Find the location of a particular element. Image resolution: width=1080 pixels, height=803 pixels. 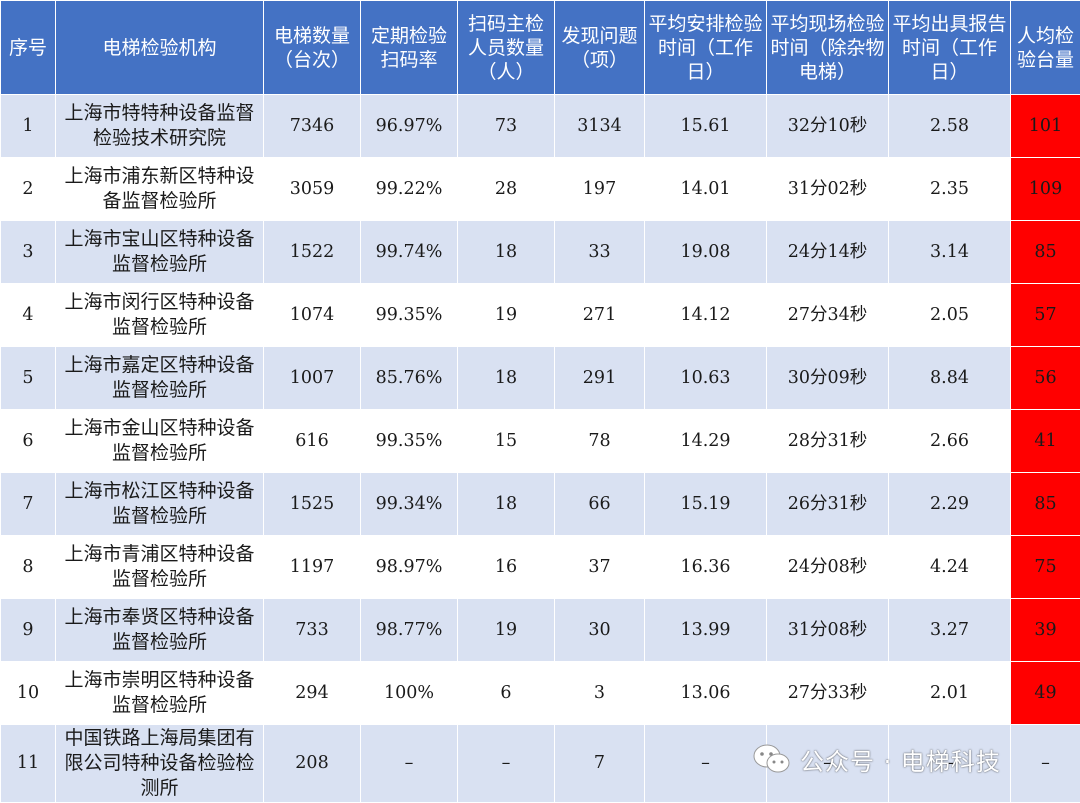

cell-report: 2.58 is located at coordinates (950, 126).